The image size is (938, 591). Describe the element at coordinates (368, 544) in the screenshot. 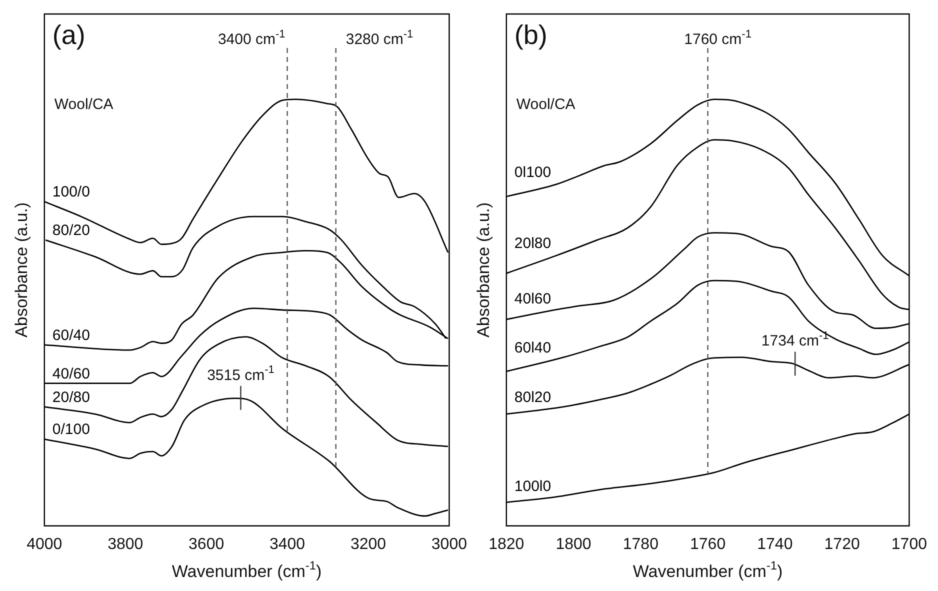

I see `x-tick-label: 3200` at that location.